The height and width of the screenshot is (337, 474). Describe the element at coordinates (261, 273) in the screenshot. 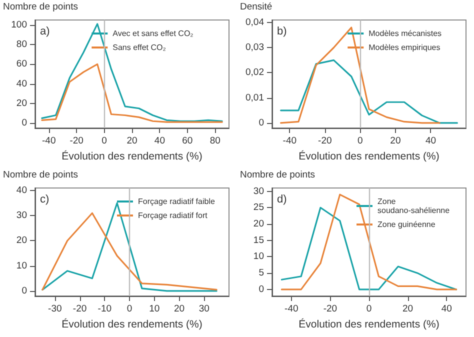

I see `y-tick-label: 5` at that location.